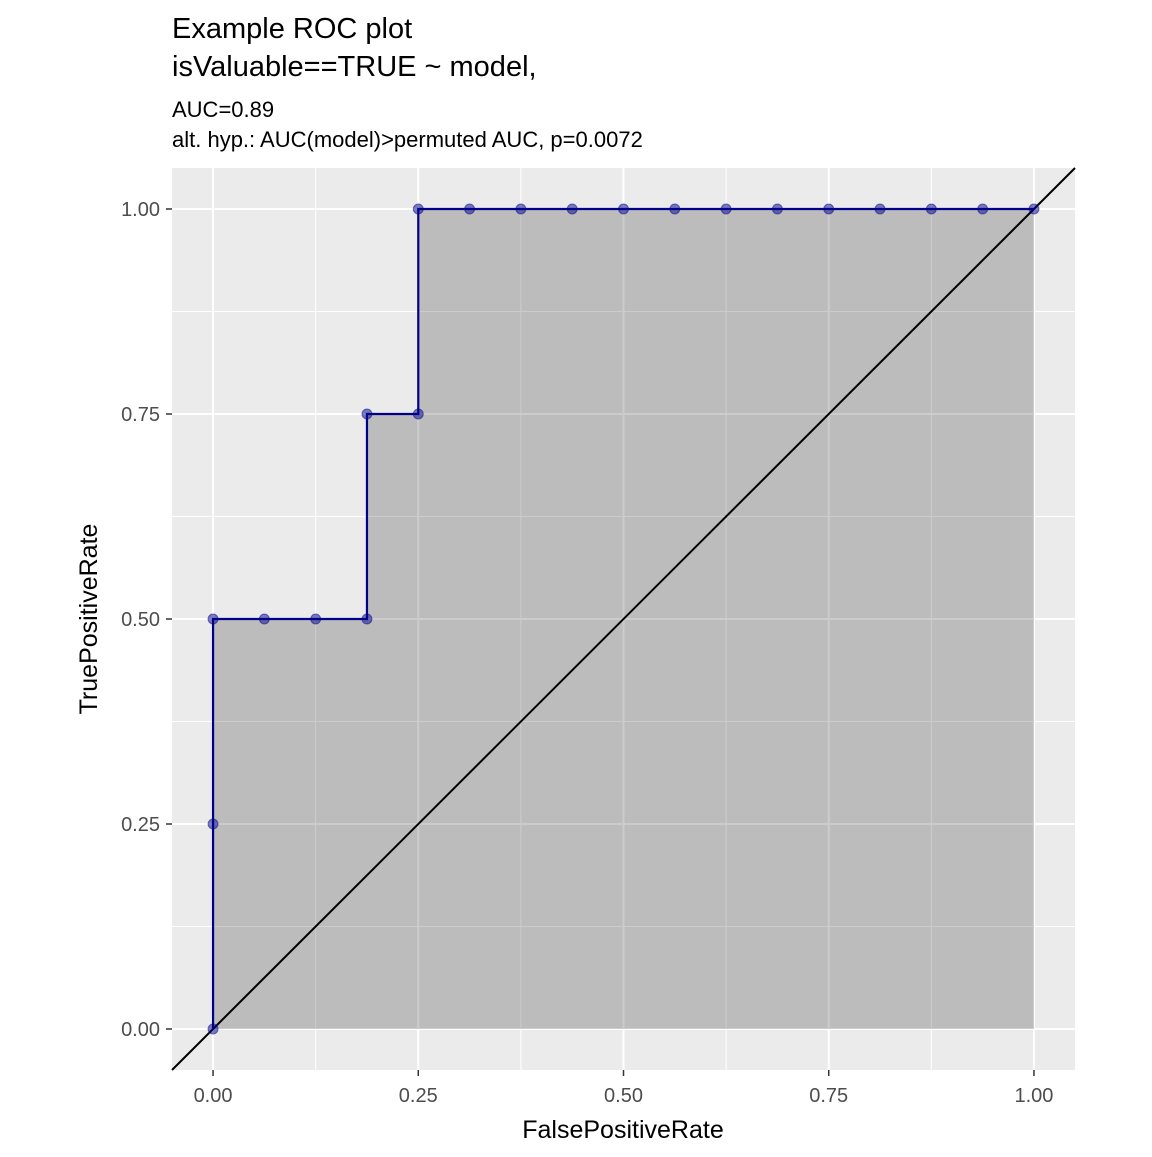  What do you see at coordinates (292, 29) in the screenshot?
I see `chart-title: Example ROC plot` at bounding box center [292, 29].